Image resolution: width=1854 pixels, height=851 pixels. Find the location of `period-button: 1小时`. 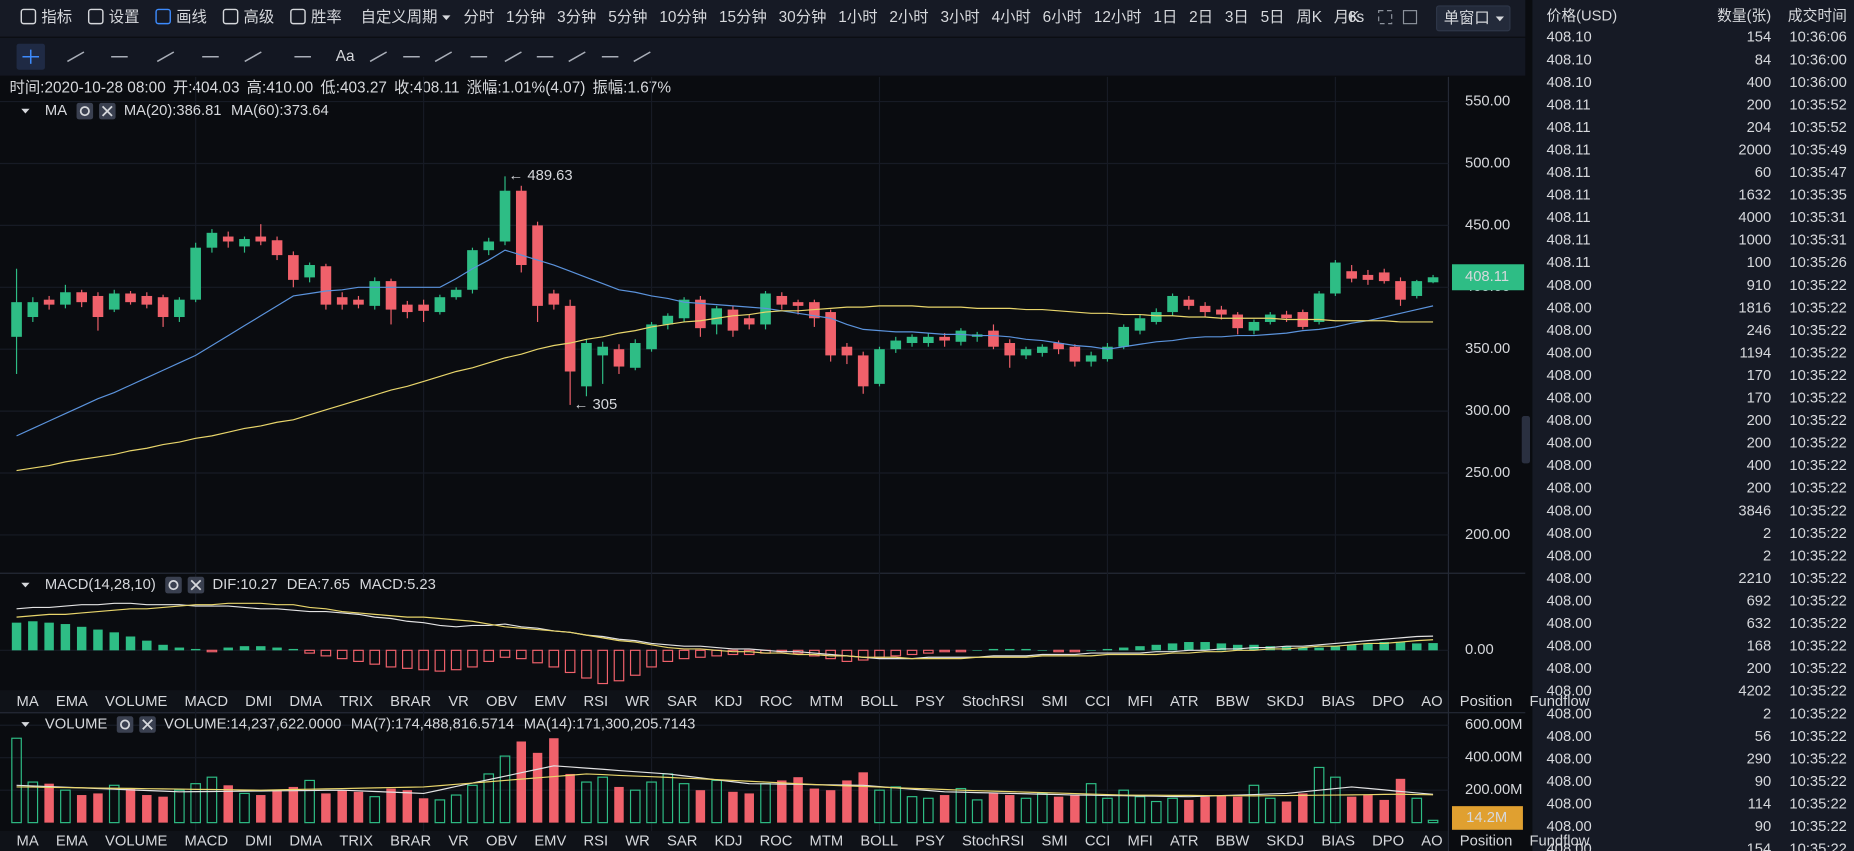

period-button: 1小时 is located at coordinates (857, 17).